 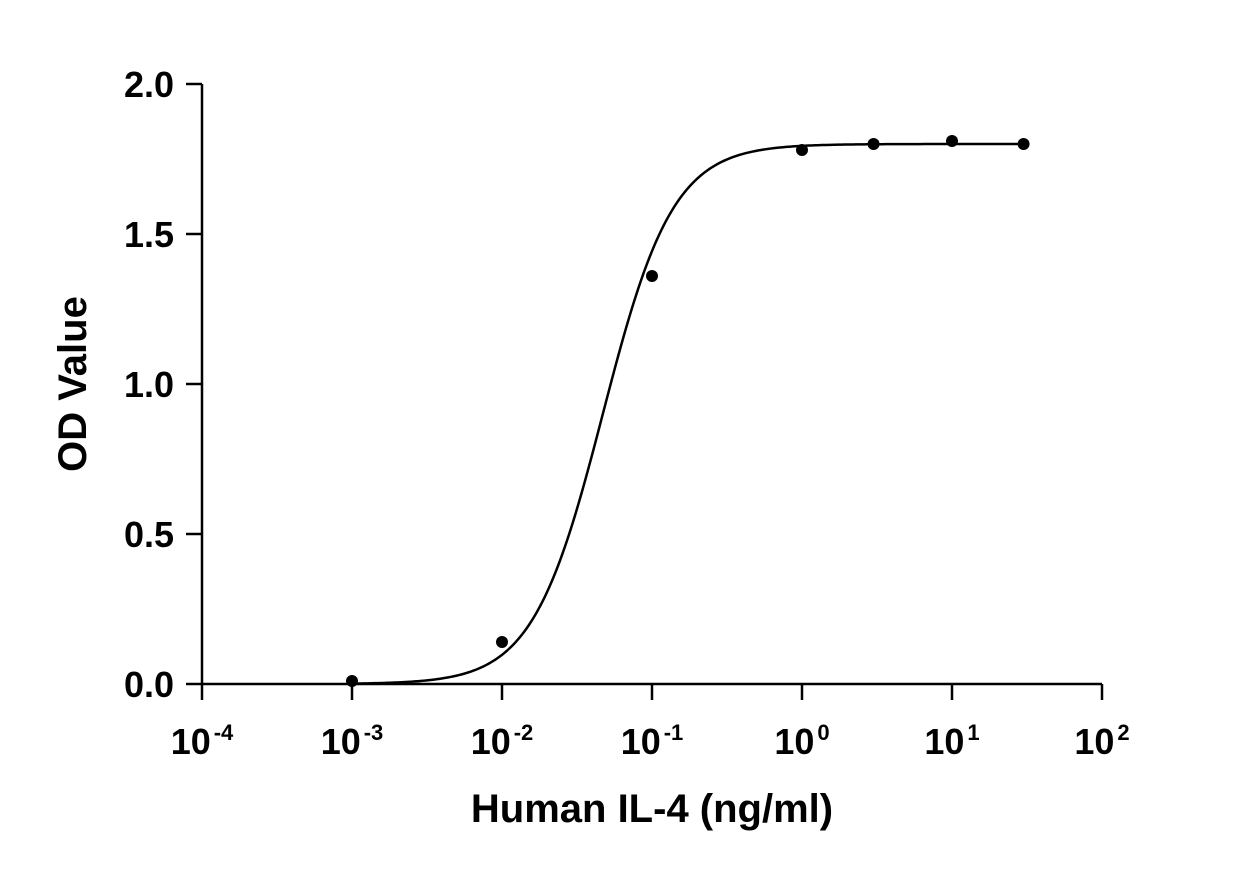 What do you see at coordinates (149, 84) in the screenshot?
I see `y-tick-label: 2.0` at bounding box center [149, 84].